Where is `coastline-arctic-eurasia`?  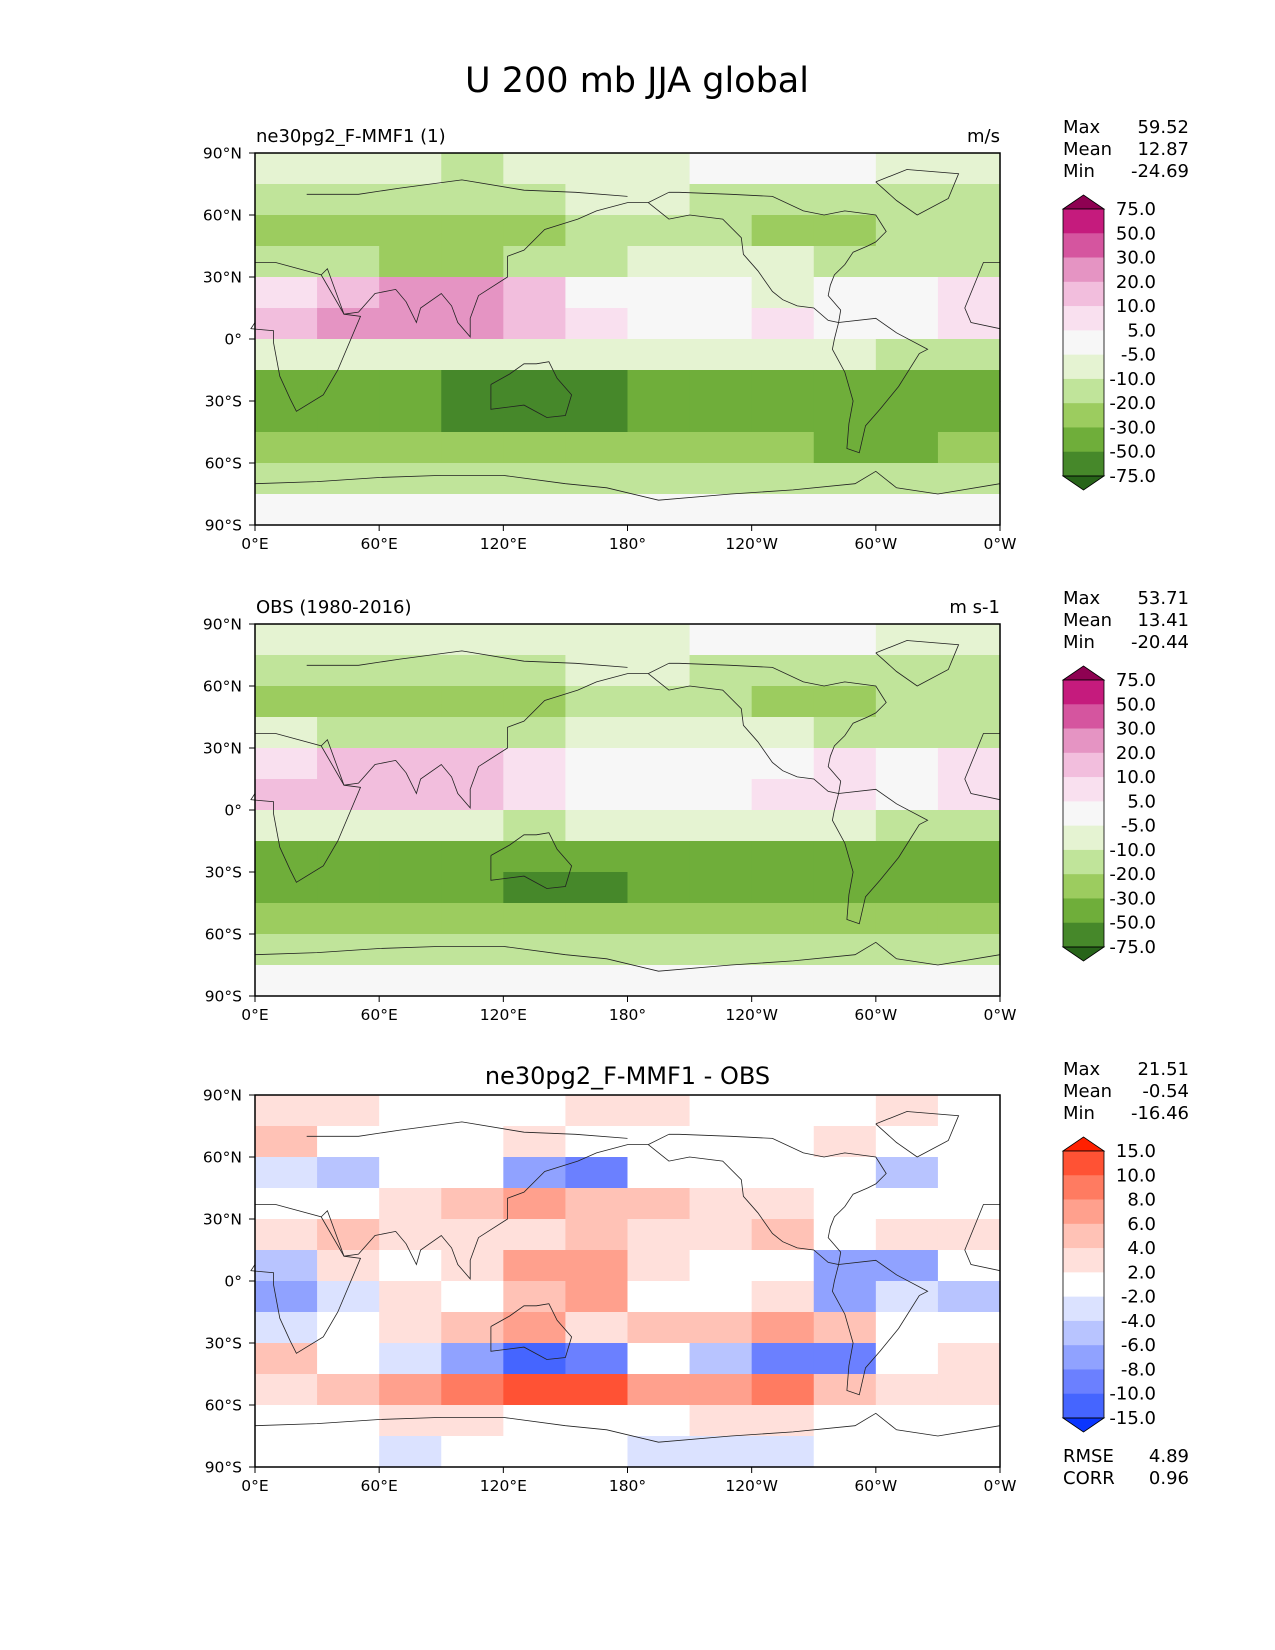
coastline-arctic-eurasia is located at coordinates (467, 659).